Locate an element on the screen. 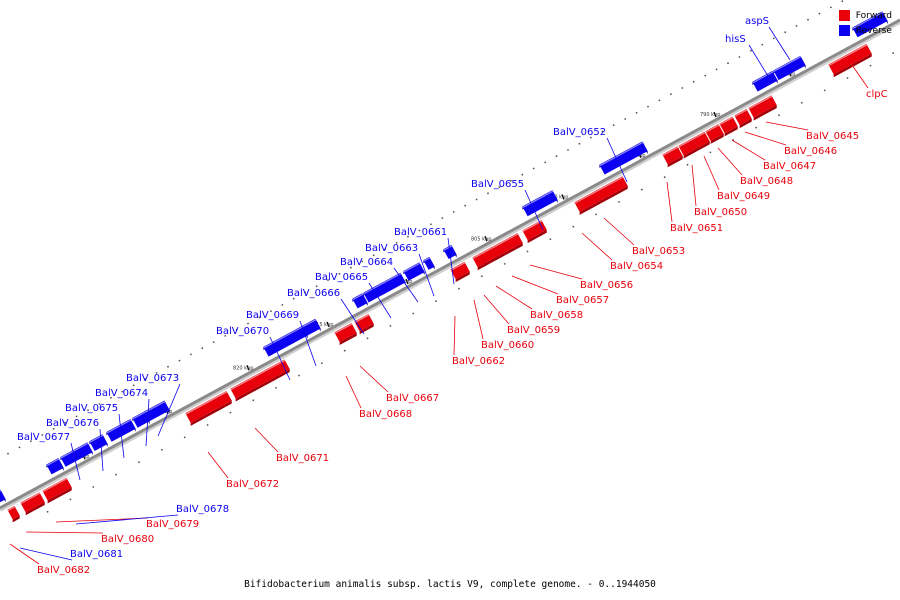 The width and height of the screenshot is (900, 600). gene-label-asps: aspS is located at coordinates (757, 21).